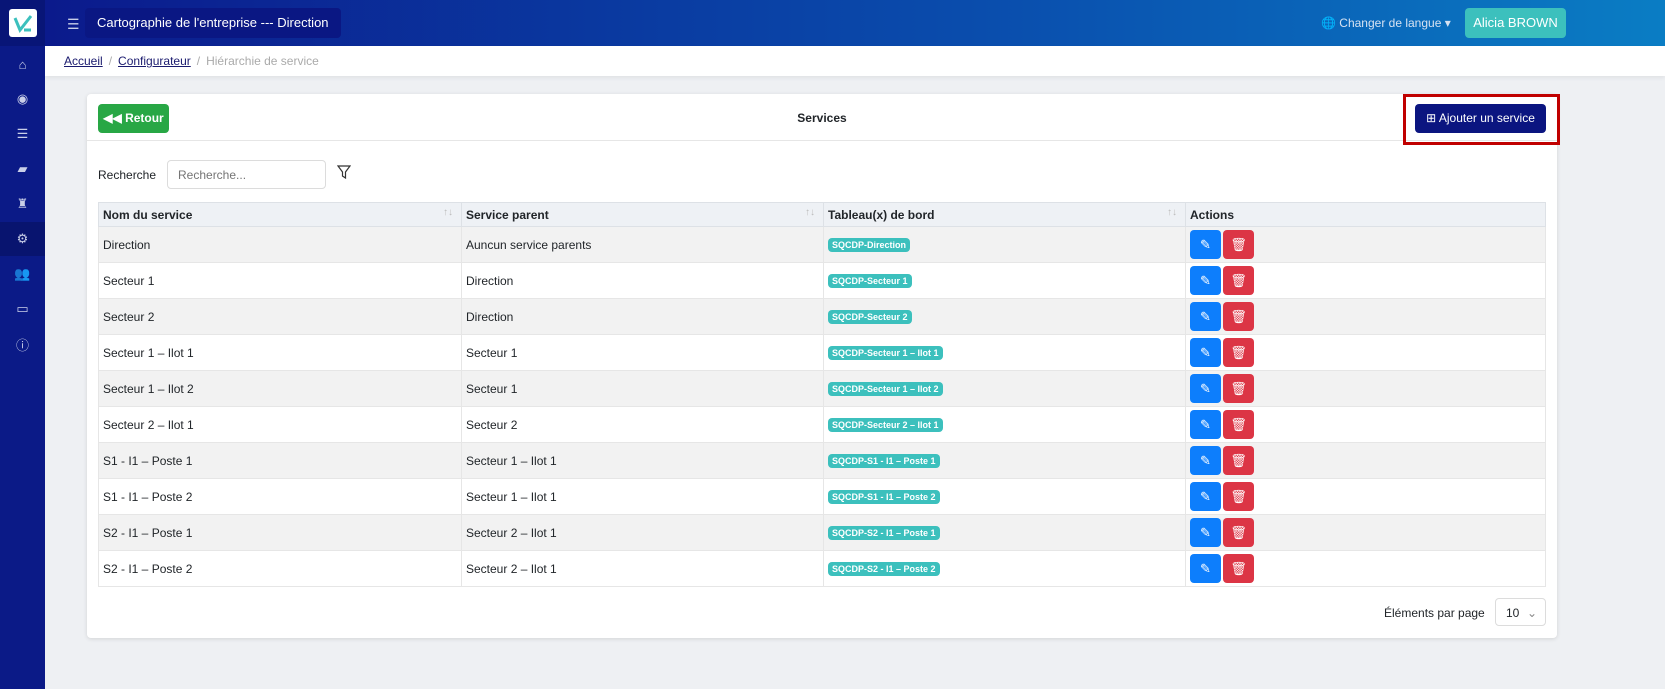 The height and width of the screenshot is (689, 1665). Describe the element at coordinates (1480, 118) in the screenshot. I see `add-service-button: ⊞ Ajouter un service` at that location.